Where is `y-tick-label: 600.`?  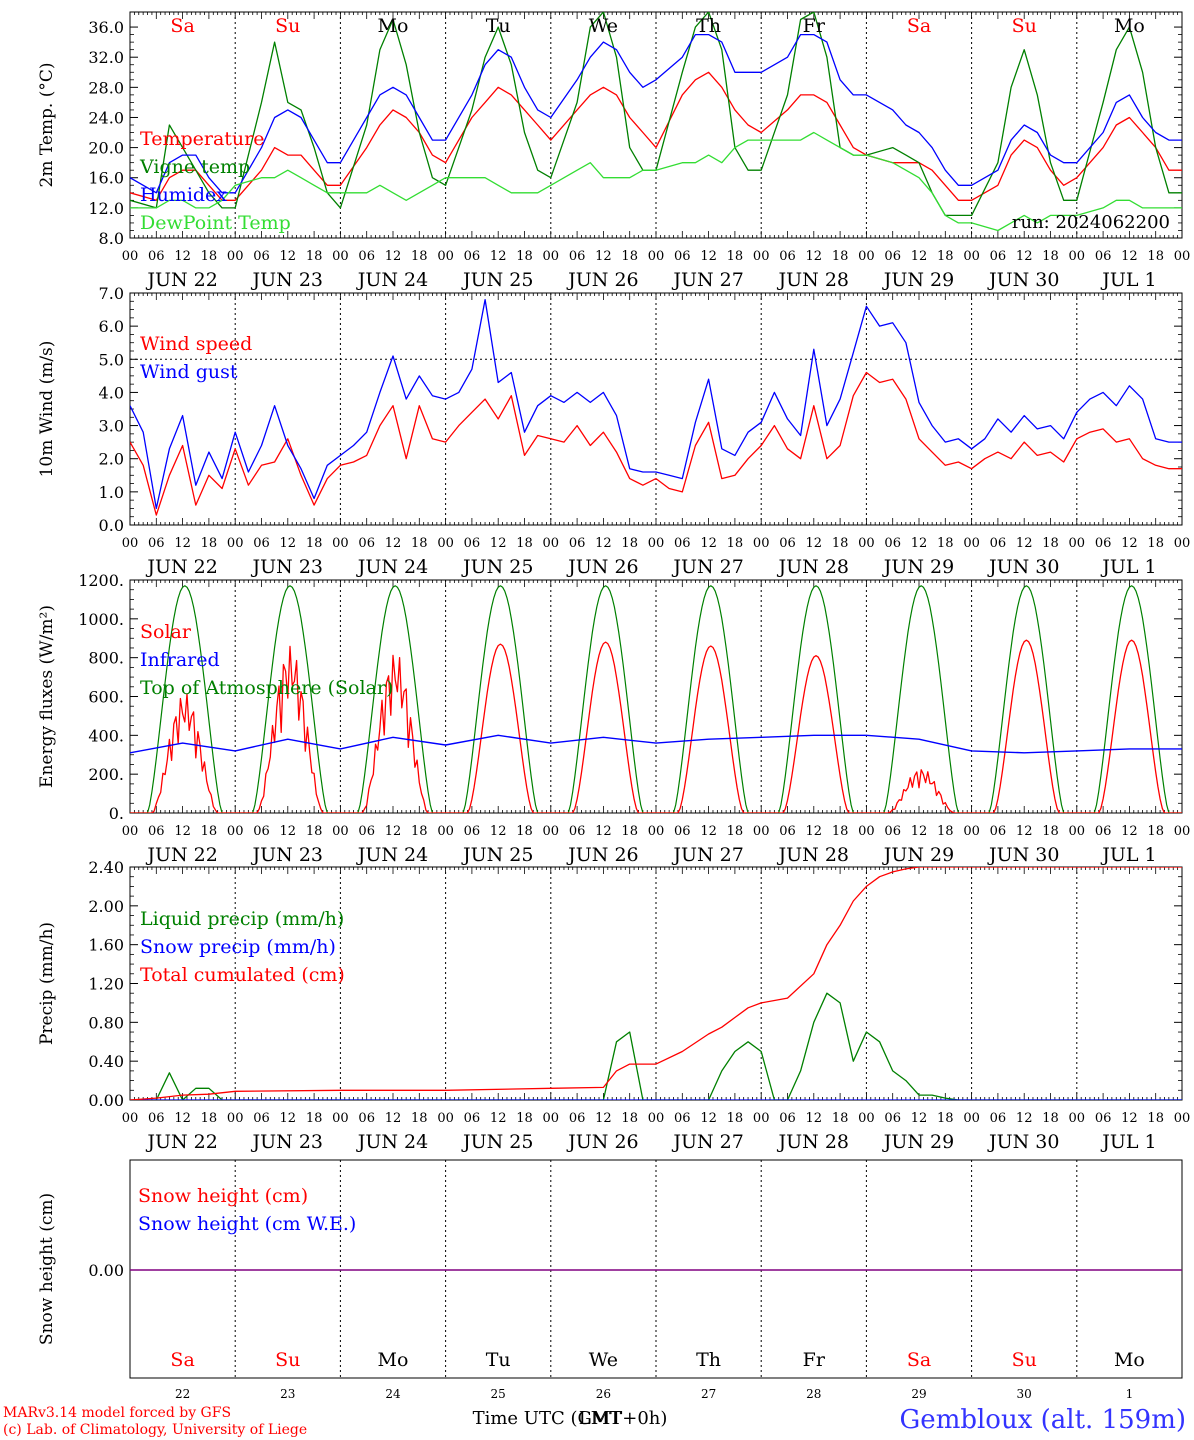
y-tick-label: 600. is located at coordinates (106, 697).